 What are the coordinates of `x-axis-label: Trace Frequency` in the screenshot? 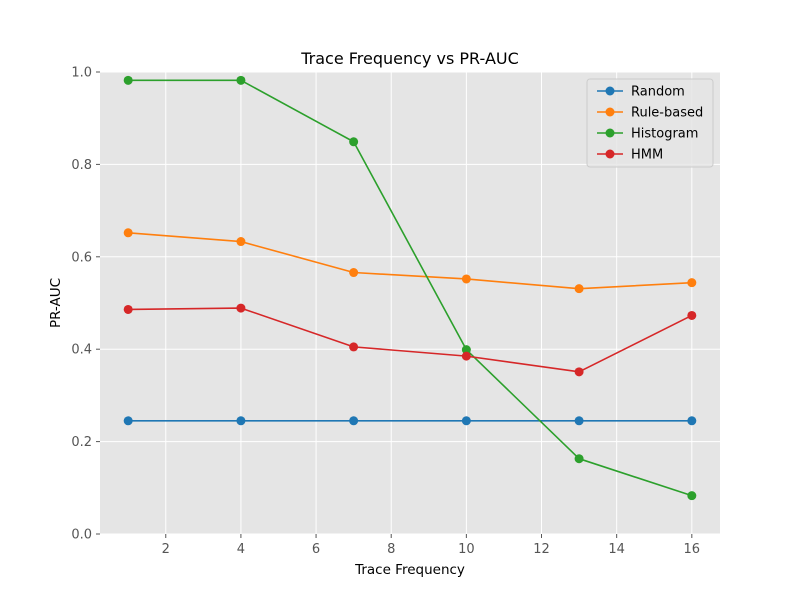 It's located at (409, 570).